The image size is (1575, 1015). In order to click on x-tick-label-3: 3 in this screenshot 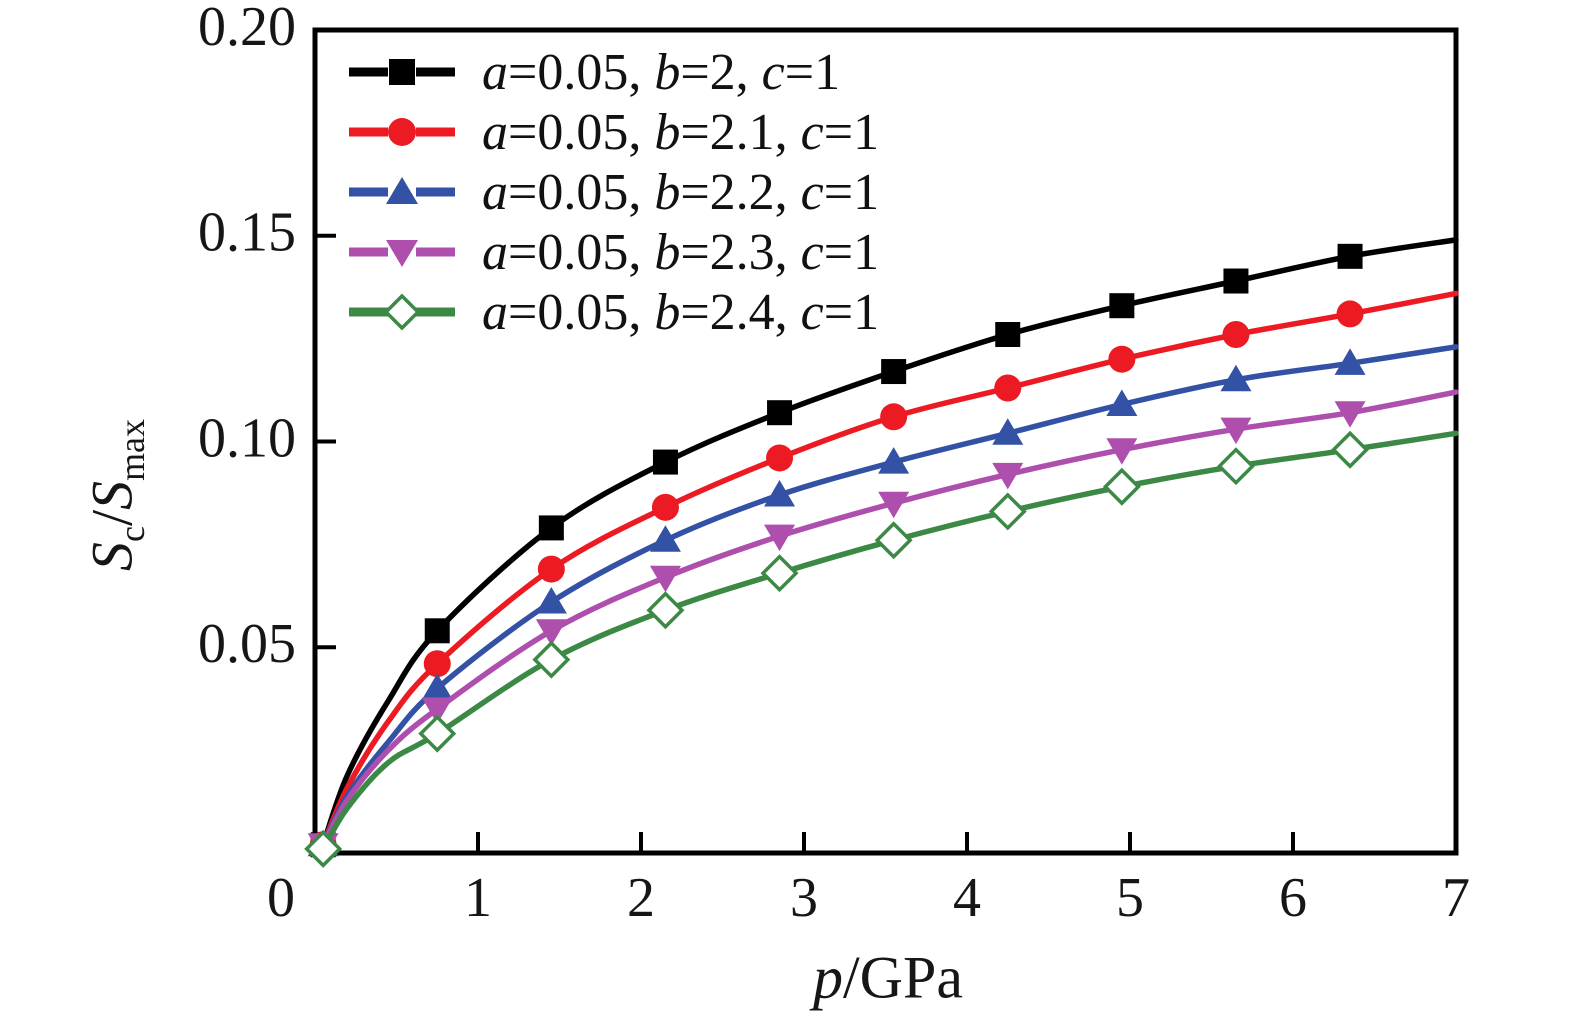, I will do `click(804, 898)`.